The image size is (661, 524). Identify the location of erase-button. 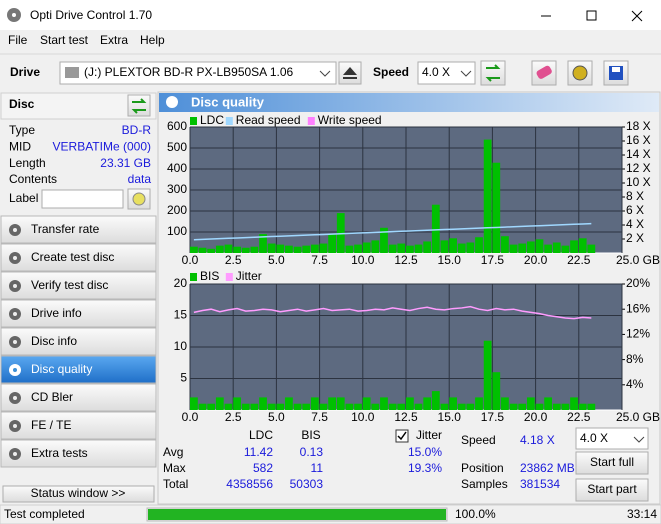
(544, 73).